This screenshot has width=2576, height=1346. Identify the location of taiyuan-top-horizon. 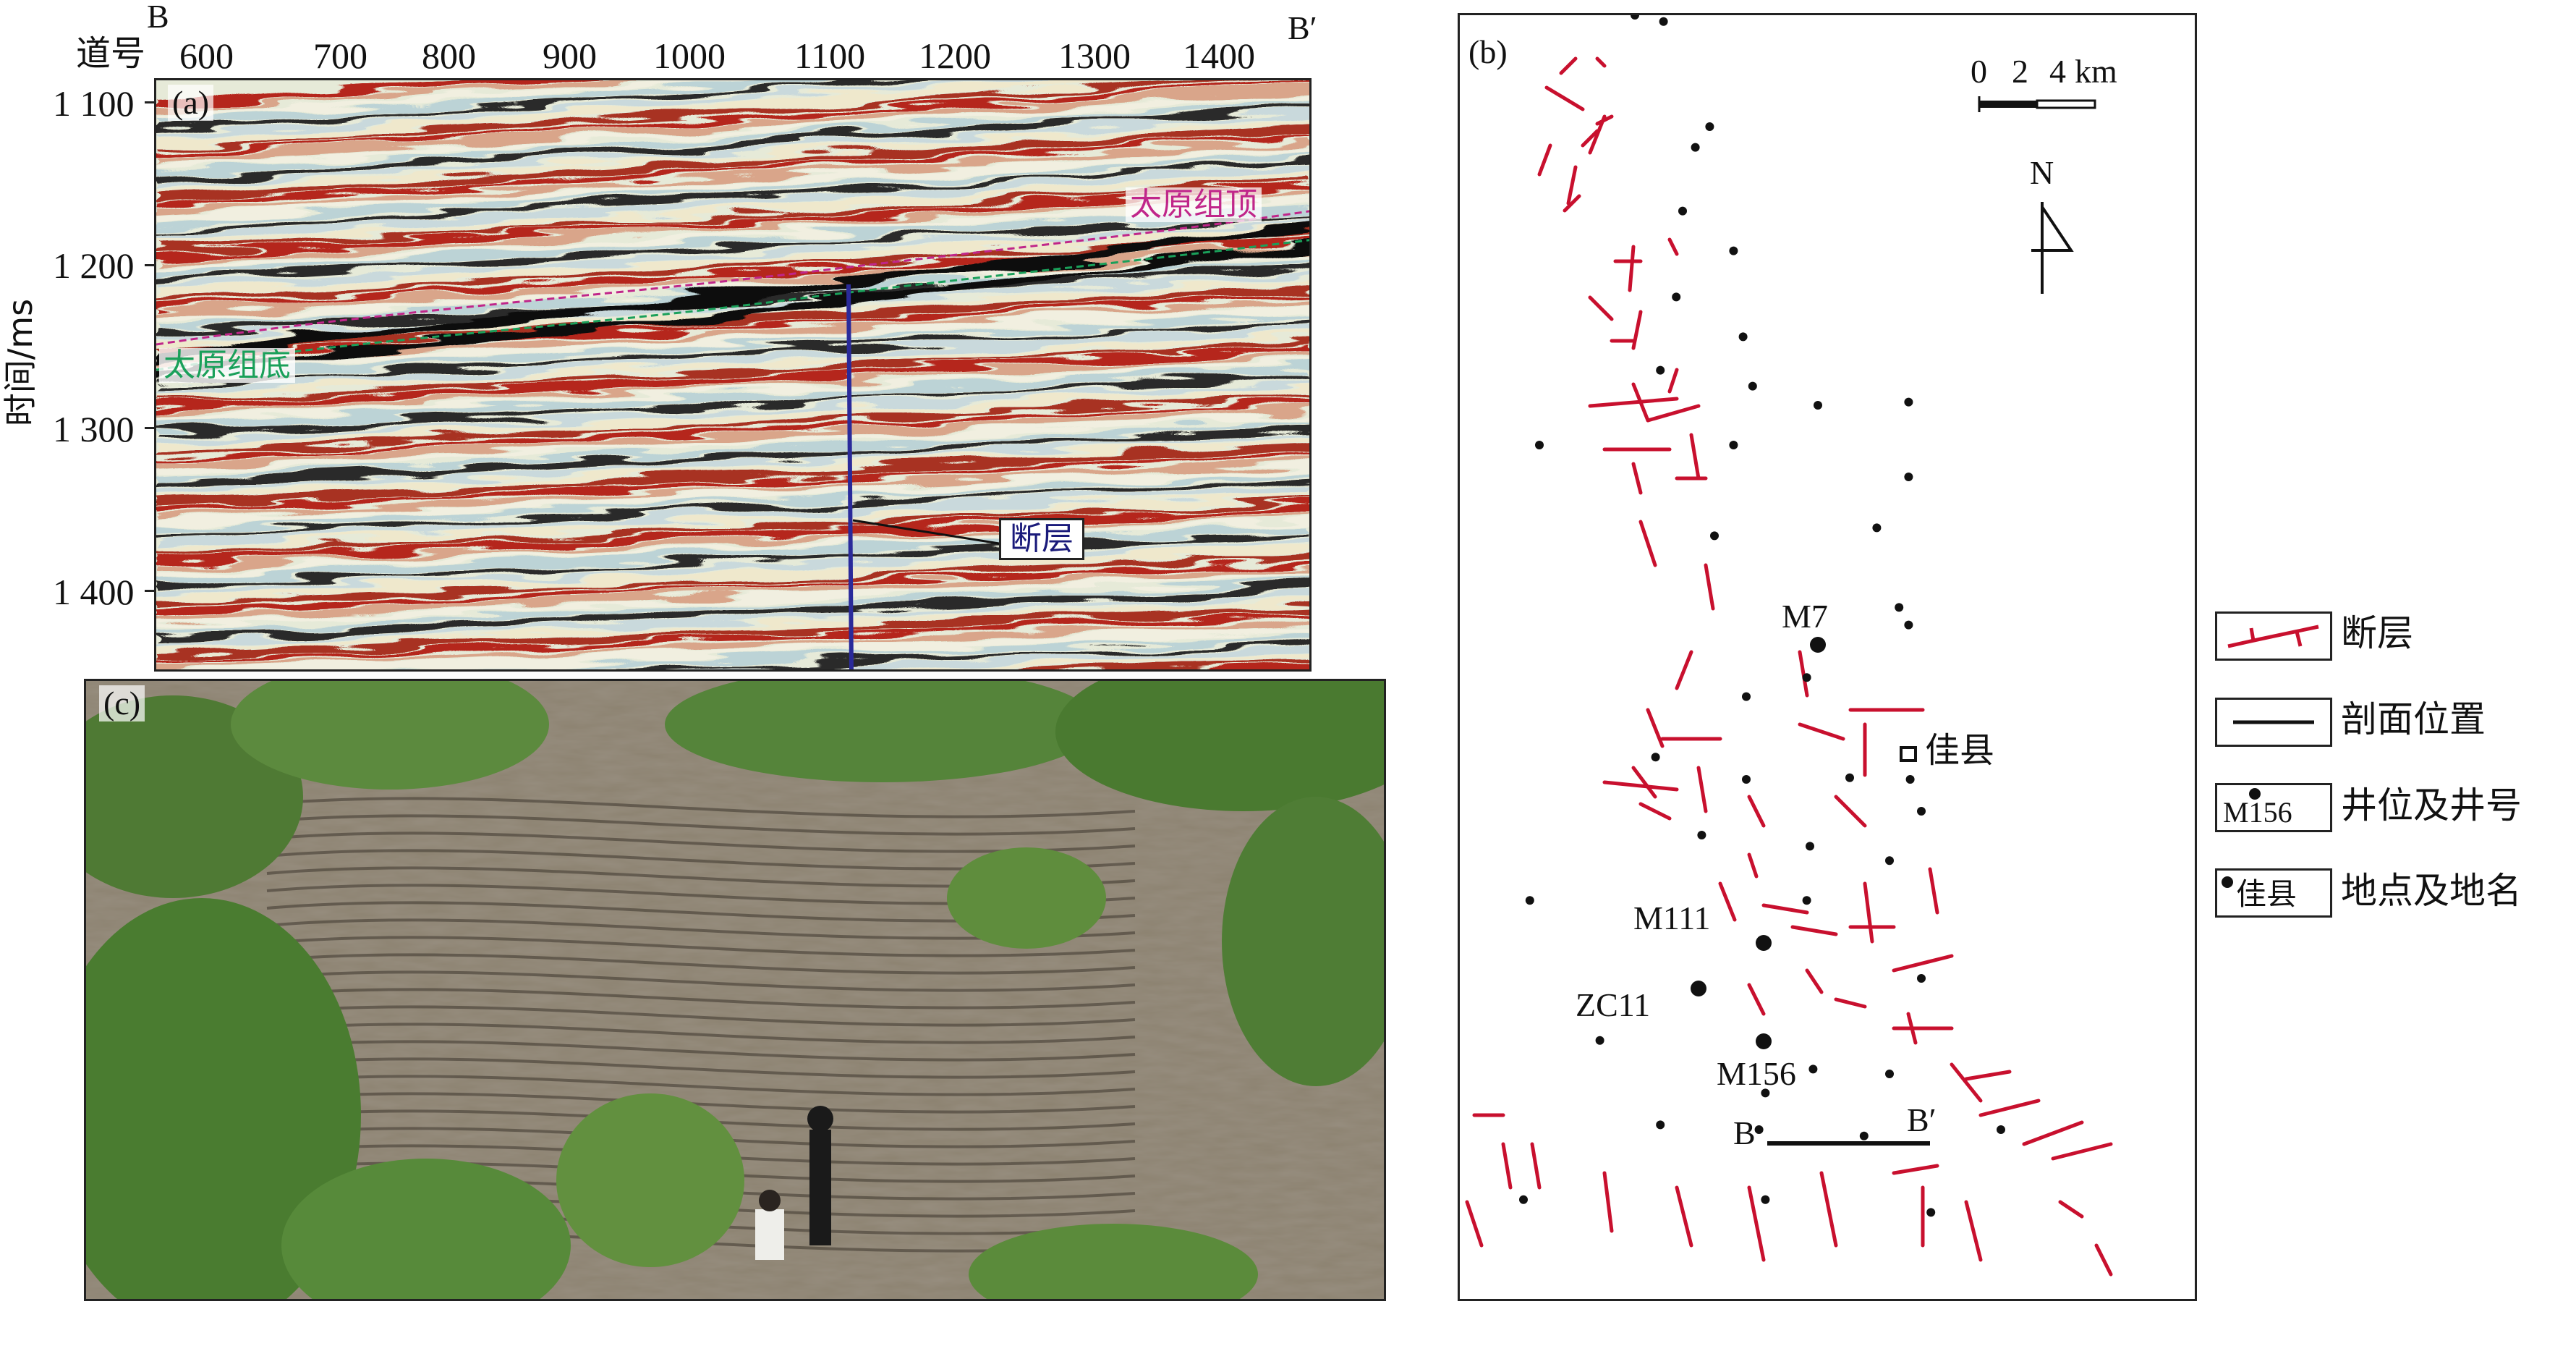
(732, 278).